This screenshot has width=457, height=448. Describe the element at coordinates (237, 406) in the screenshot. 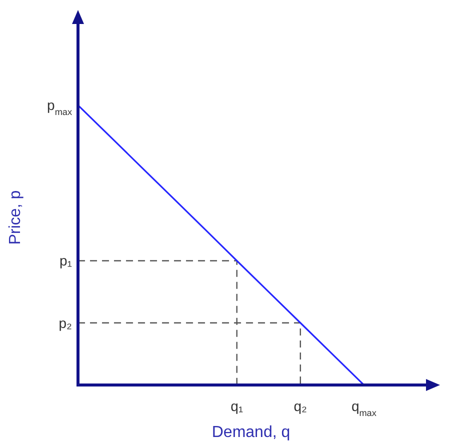

I see `x-tick-label: q₁` at that location.